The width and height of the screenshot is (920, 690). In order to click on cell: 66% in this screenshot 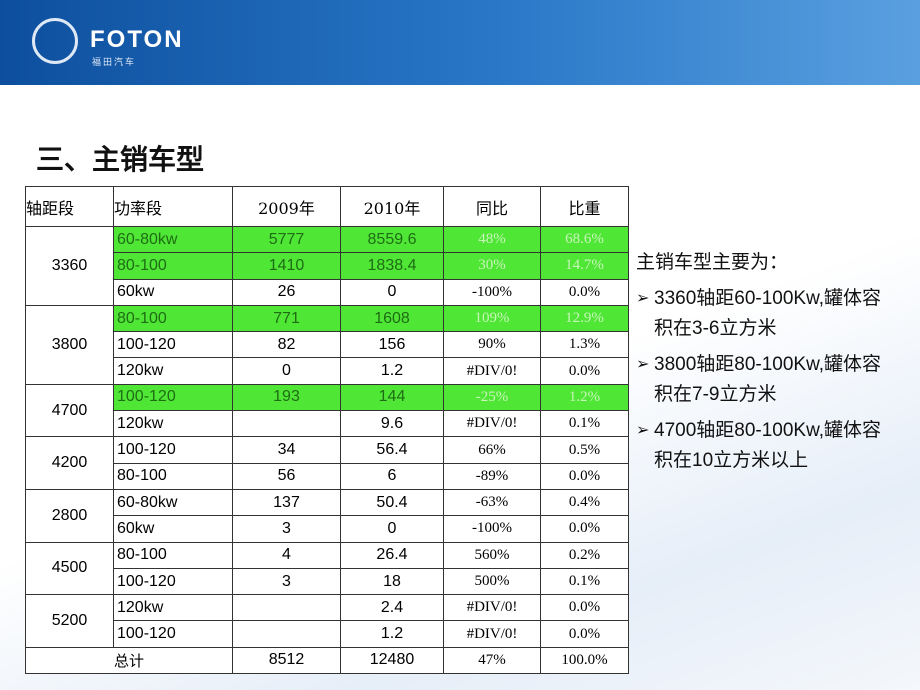, I will do `click(492, 450)`.